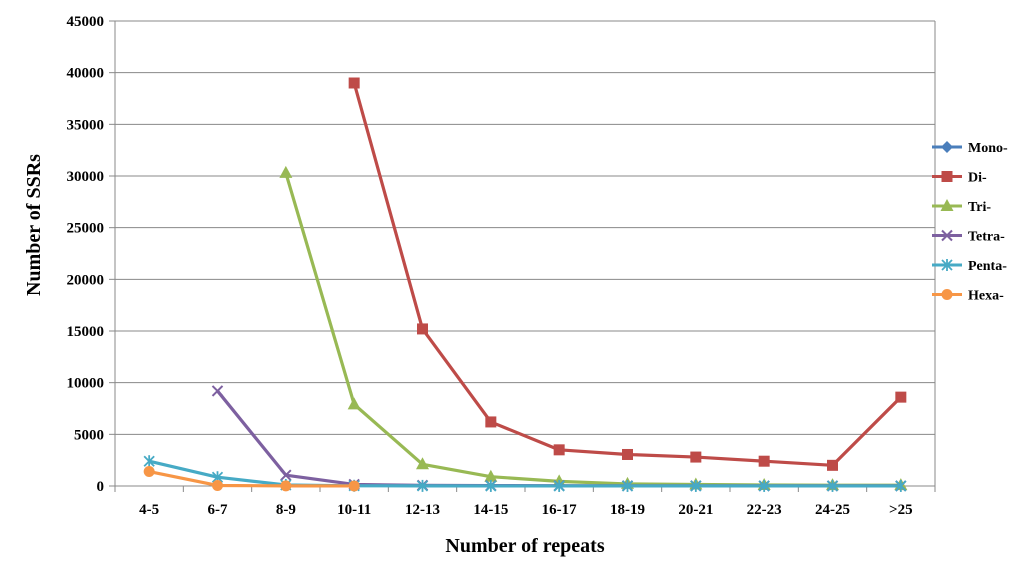  What do you see at coordinates (959, 178) in the screenshot?
I see `legend-item: Di-` at bounding box center [959, 178].